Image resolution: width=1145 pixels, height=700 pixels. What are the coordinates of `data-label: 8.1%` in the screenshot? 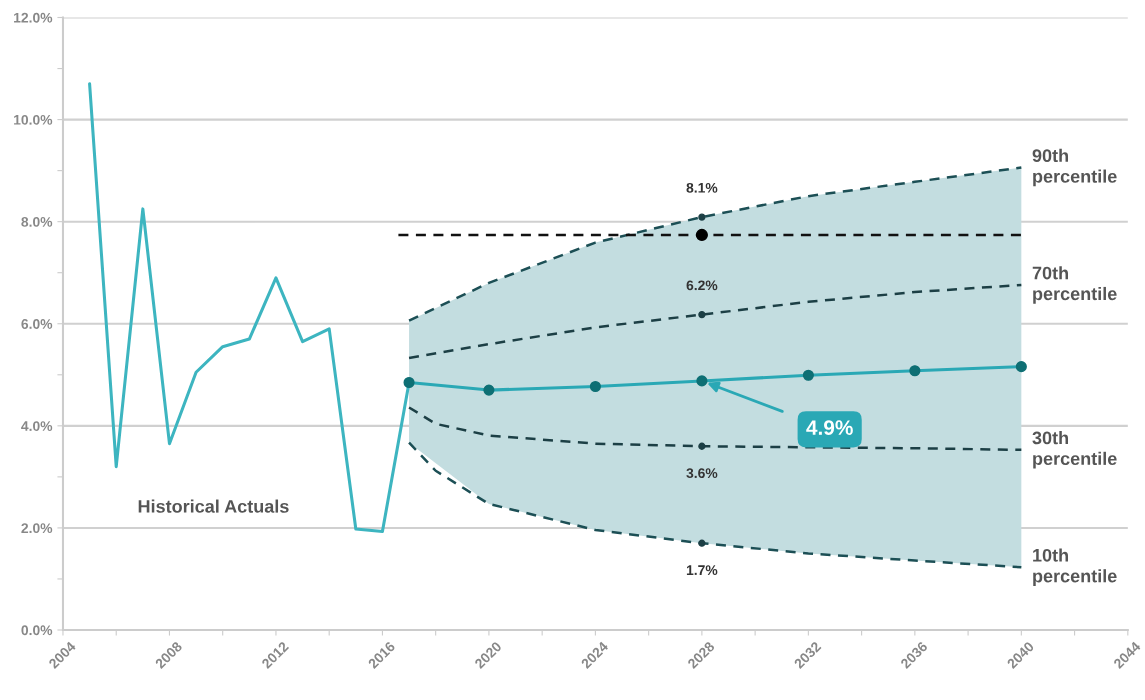 It's located at (702, 187).